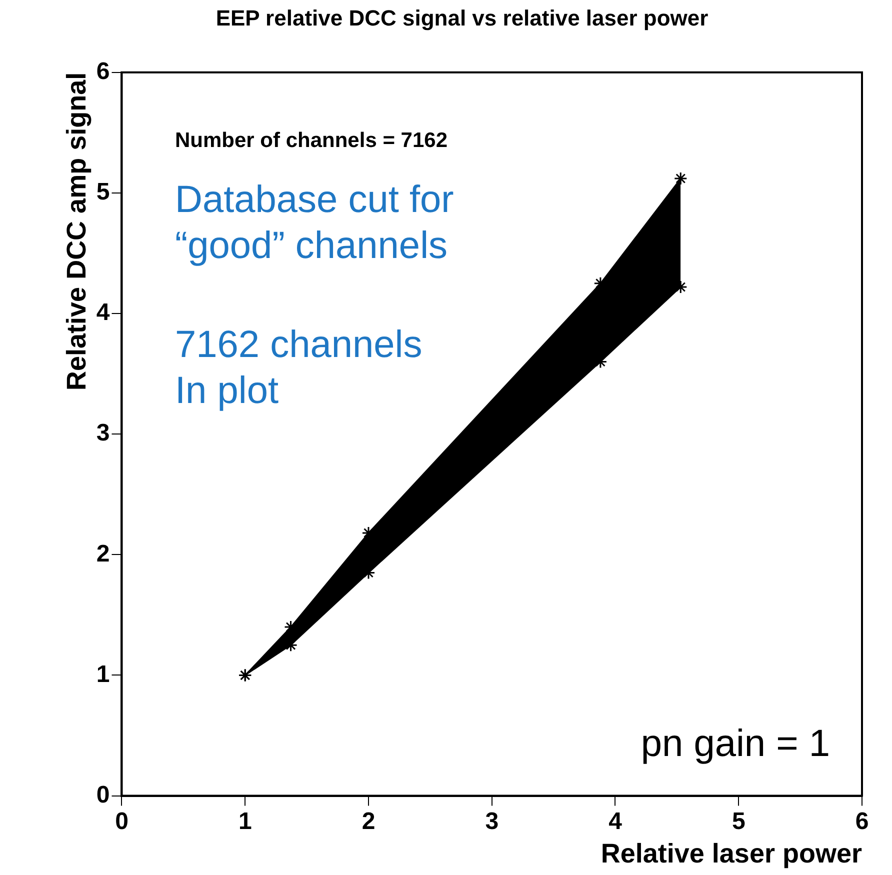 The image size is (892, 875). I want to click on x-tick-label: 3, so click(492, 821).